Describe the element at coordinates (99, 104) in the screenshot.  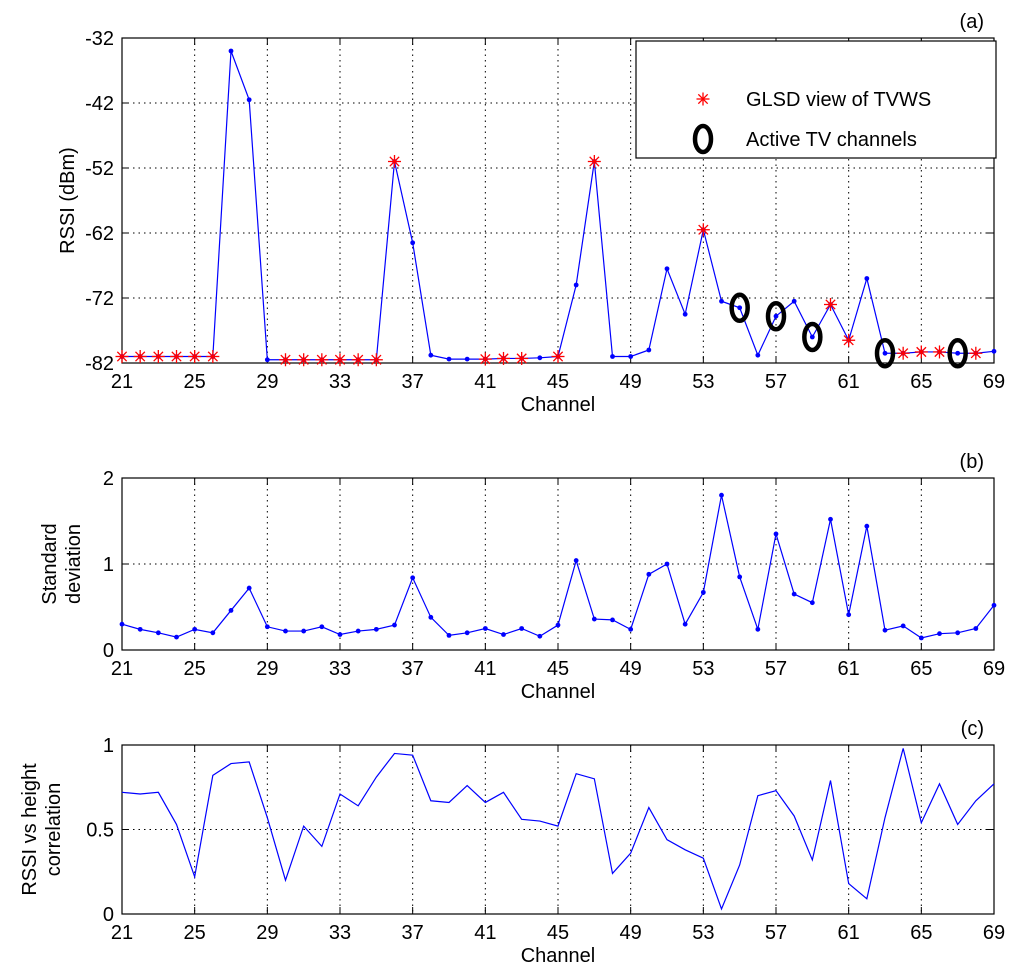
I see `y-tick-label: -42` at that location.